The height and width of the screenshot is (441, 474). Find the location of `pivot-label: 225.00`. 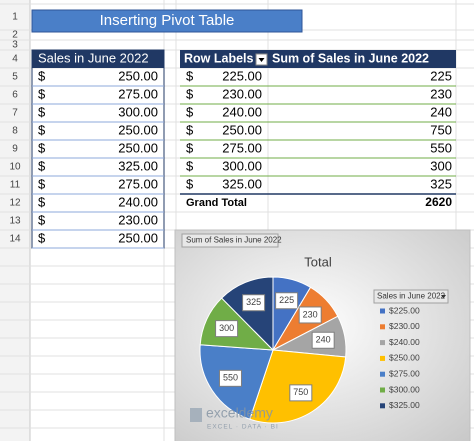

pivot-label: 225.00 is located at coordinates (242, 75).